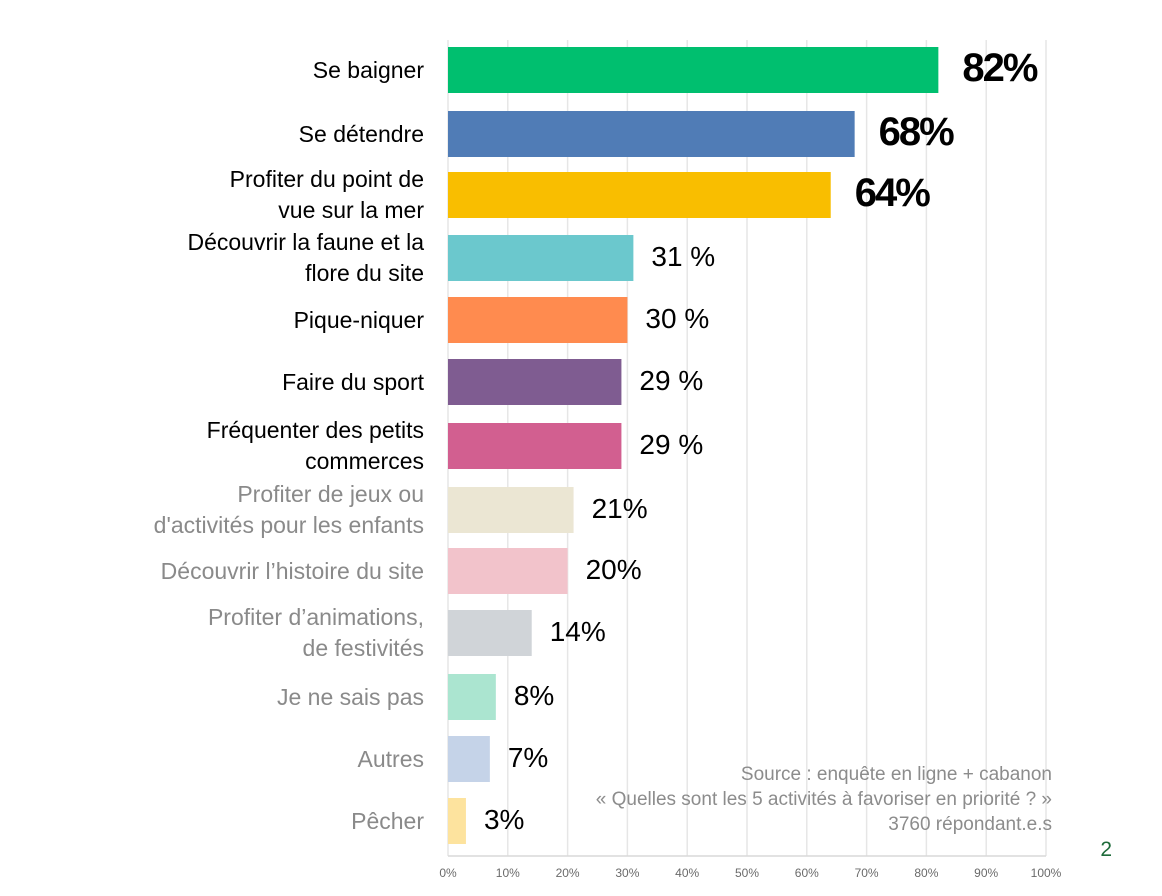 Image resolution: width=1162 pixels, height=896 pixels. What do you see at coordinates (305, 257) in the screenshot?
I see `category-label: Découvrir la faune et la flore du site` at bounding box center [305, 257].